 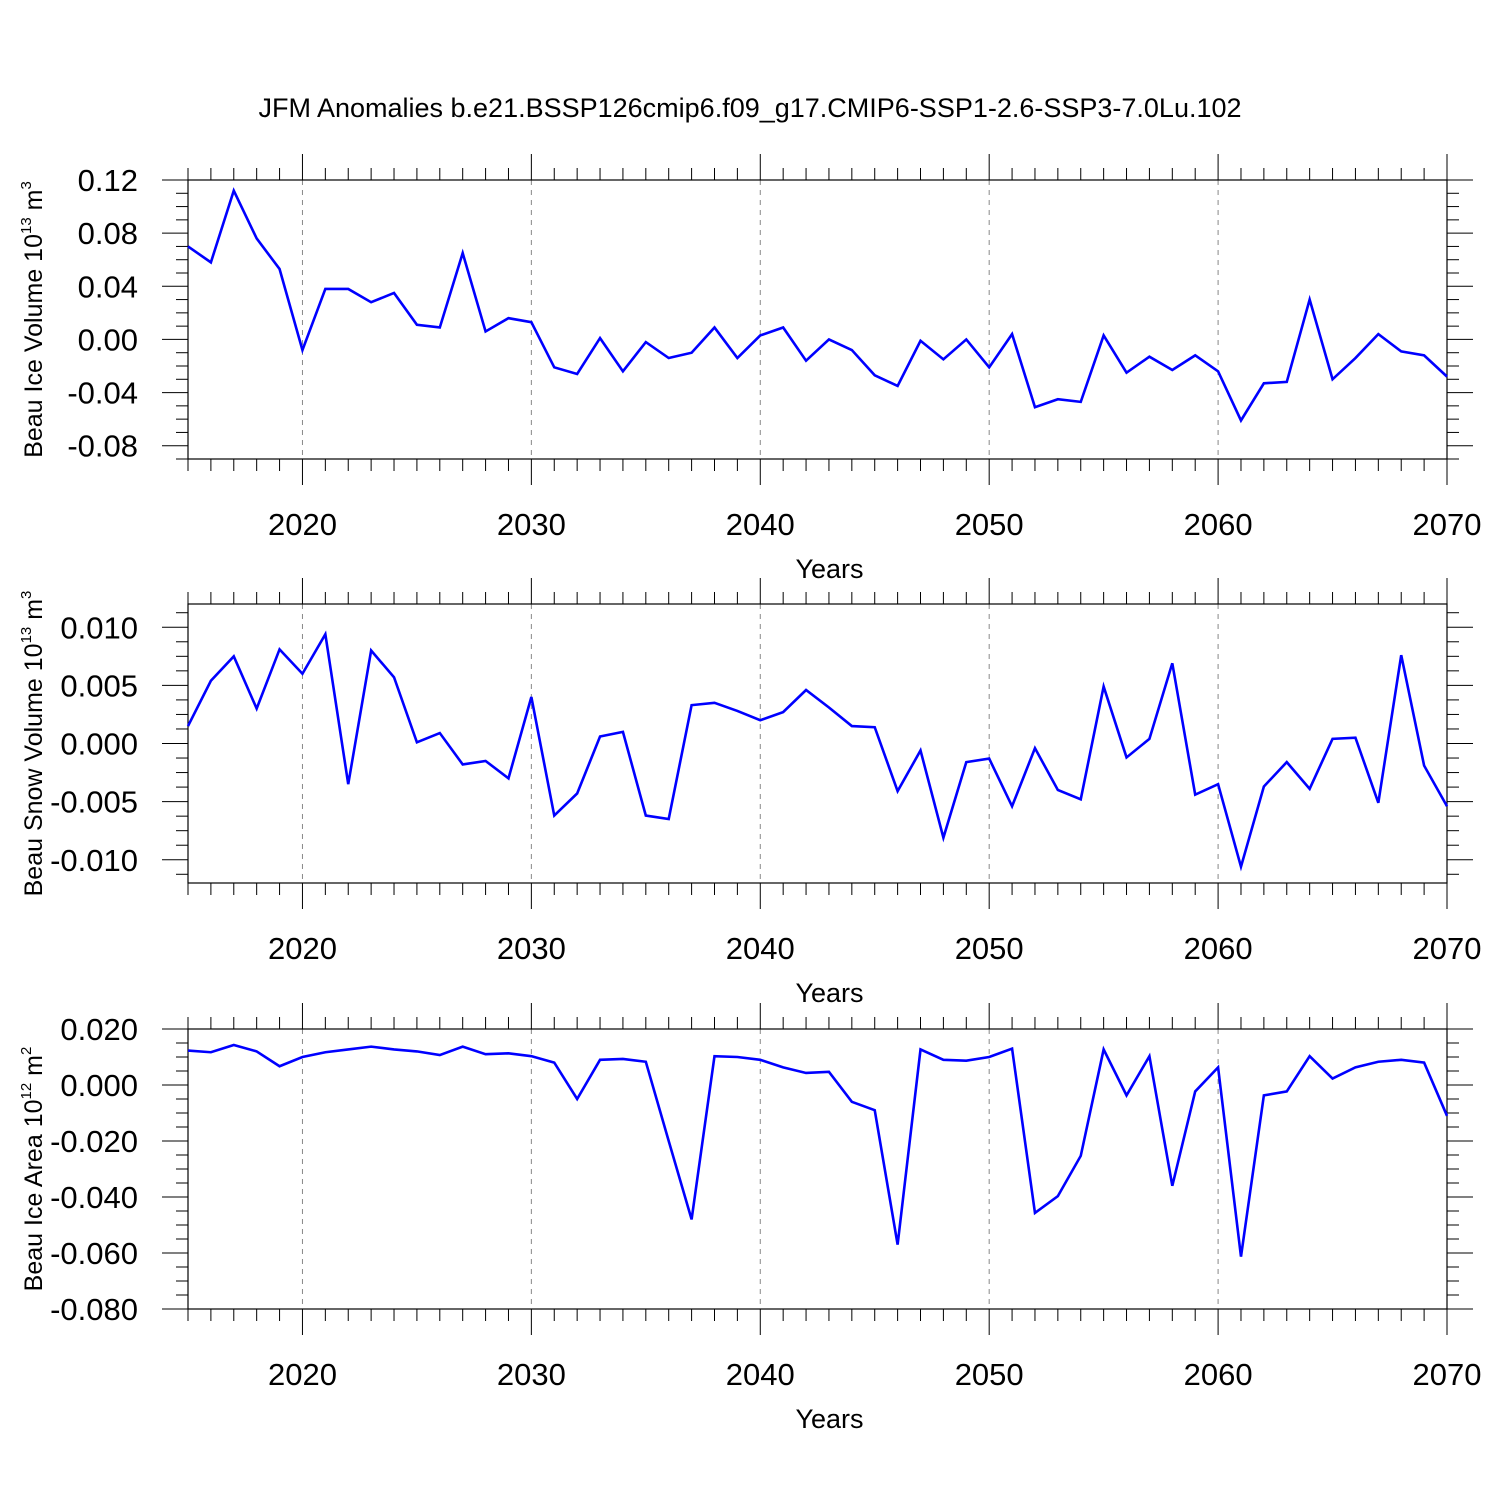 What do you see at coordinates (26, 1051) in the screenshot?
I see `y-axis-label-unit-exponent: 2` at bounding box center [26, 1051].